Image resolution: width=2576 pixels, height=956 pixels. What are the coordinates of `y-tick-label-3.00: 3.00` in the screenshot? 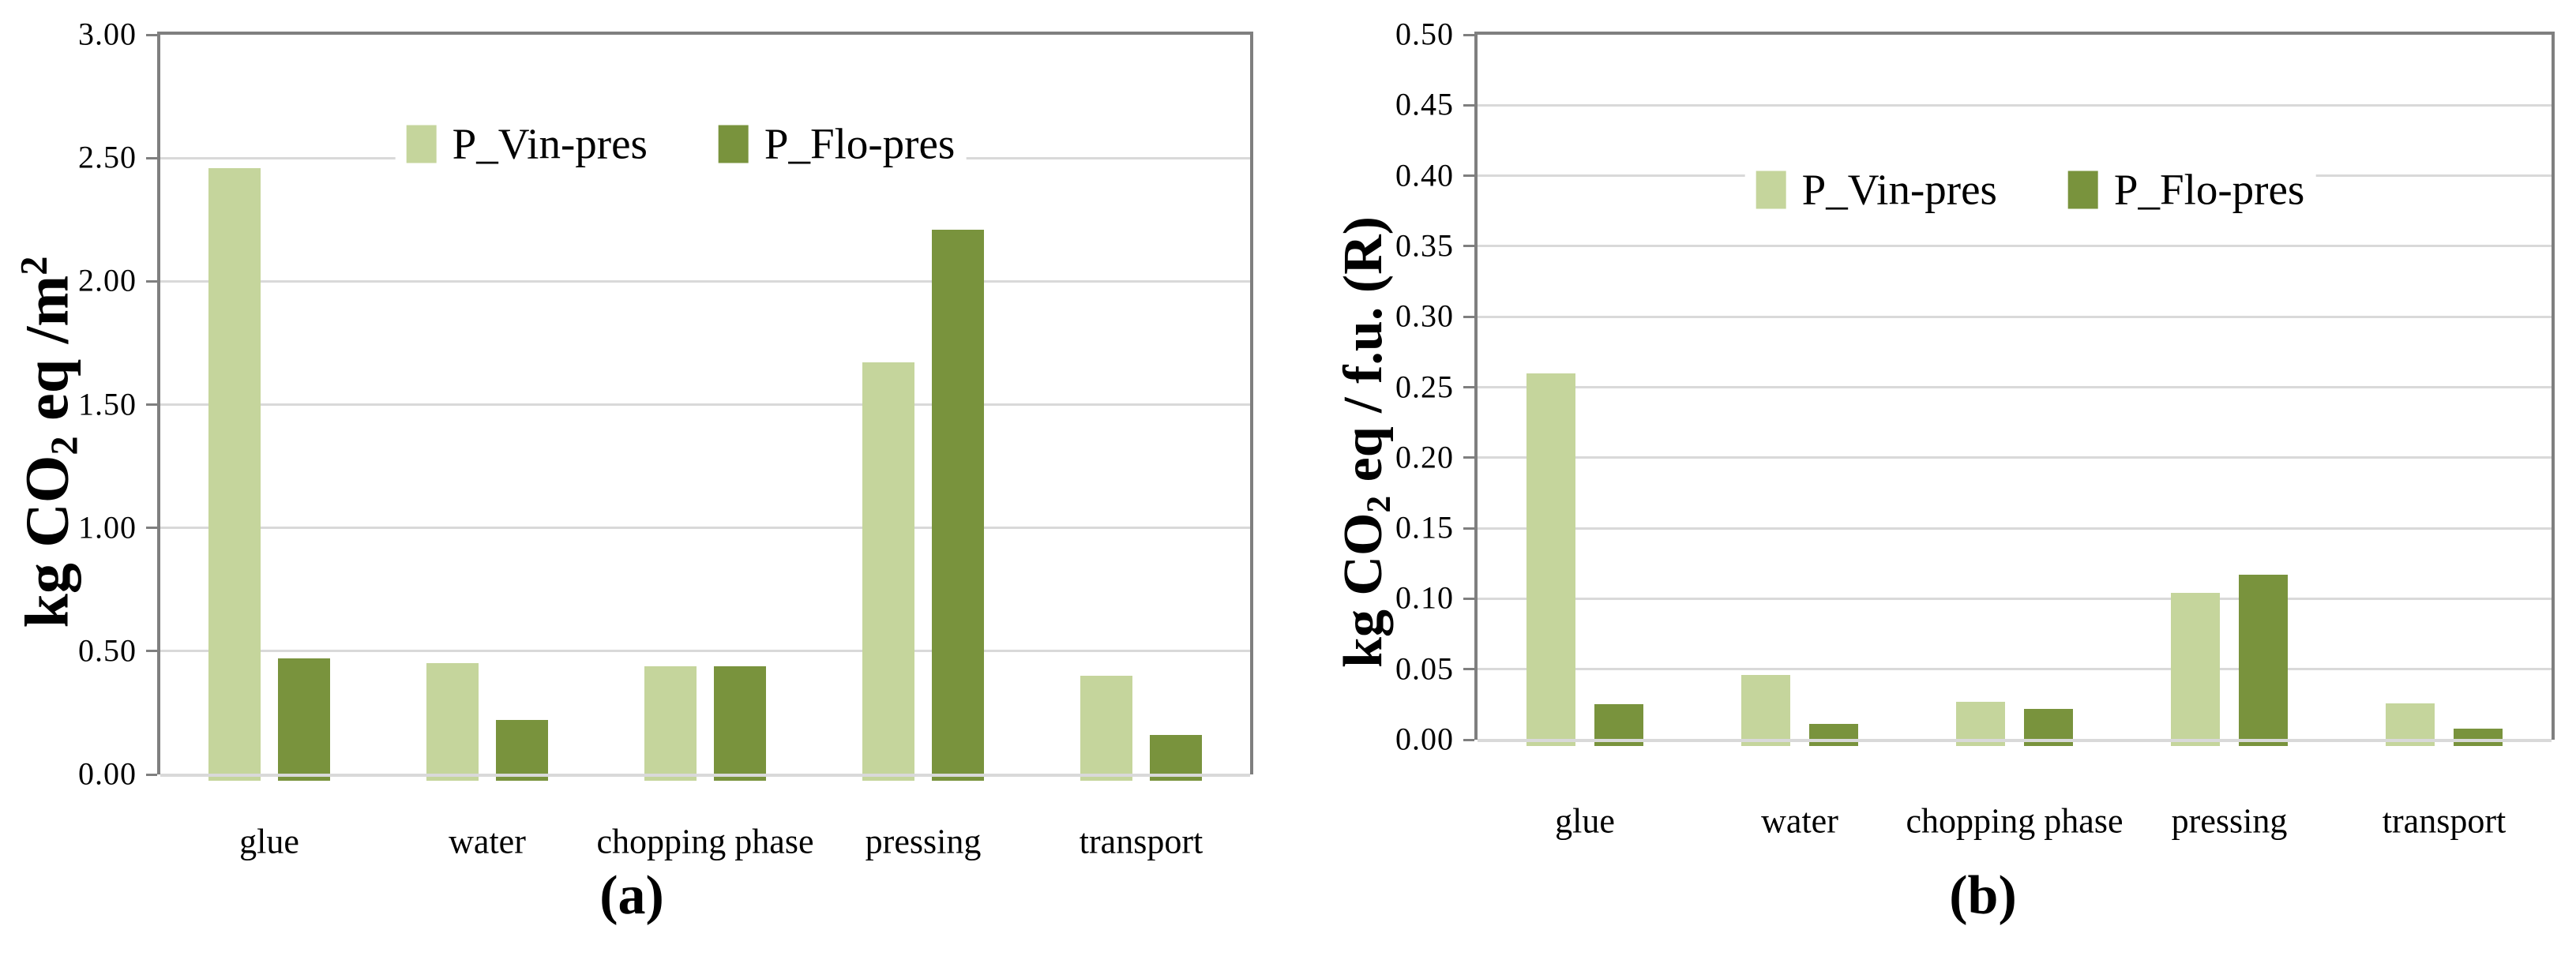 It's located at (107, 34).